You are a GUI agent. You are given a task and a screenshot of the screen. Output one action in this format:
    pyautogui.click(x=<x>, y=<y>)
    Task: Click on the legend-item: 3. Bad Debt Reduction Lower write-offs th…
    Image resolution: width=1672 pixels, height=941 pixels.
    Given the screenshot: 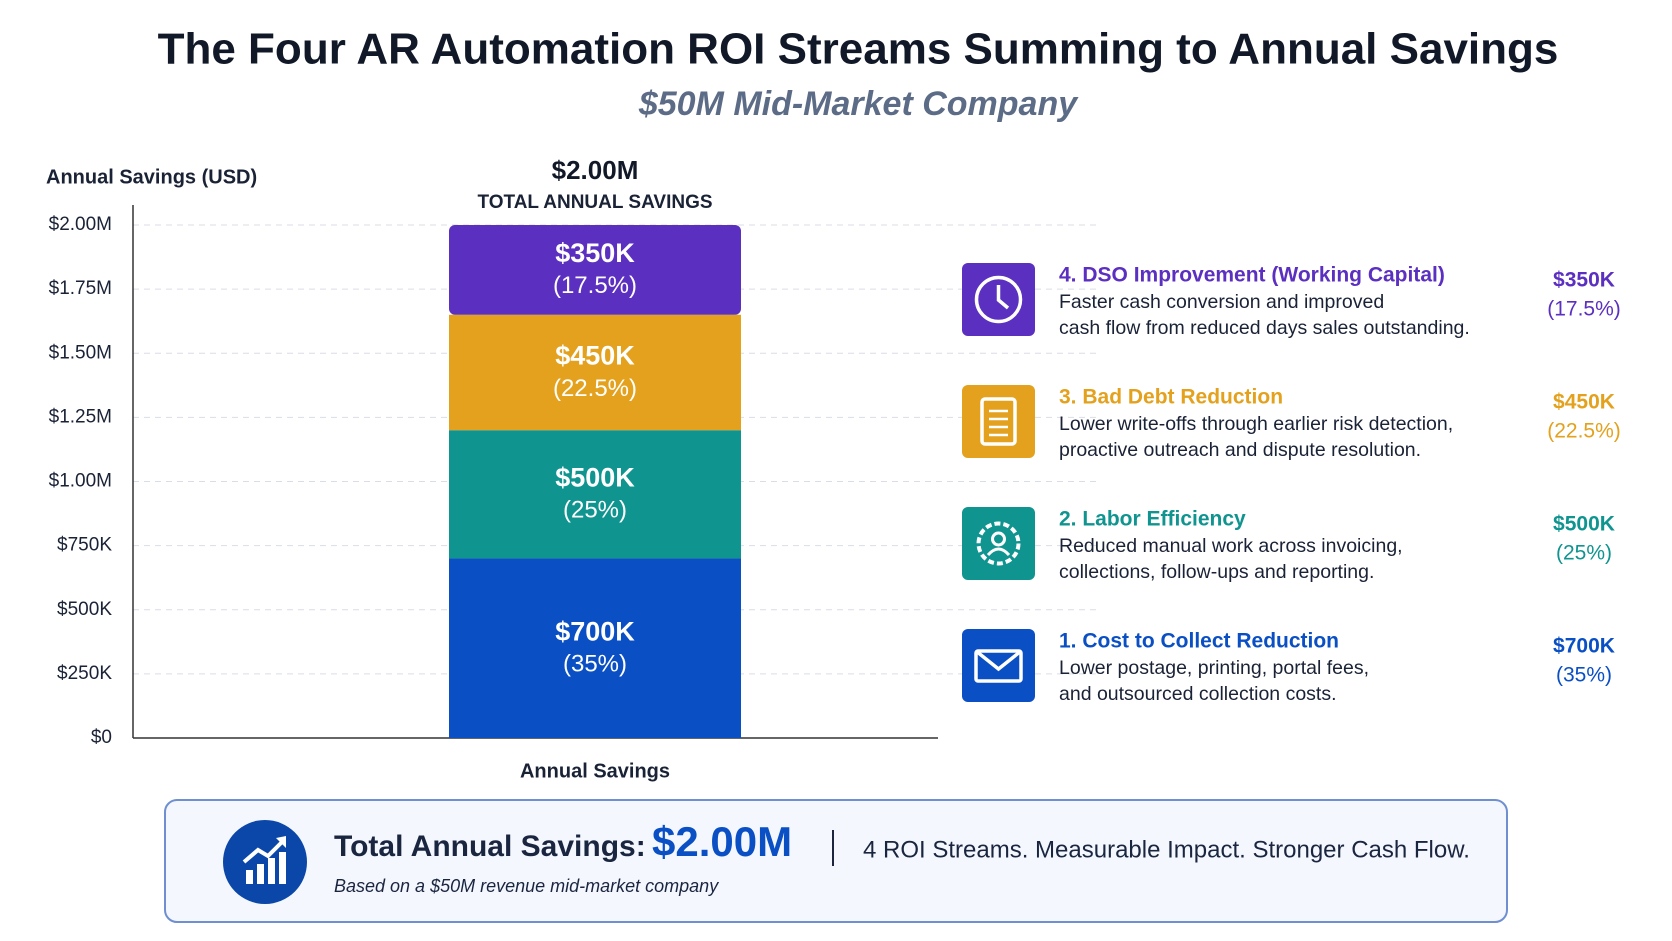 What is the action you would take?
    pyautogui.click(x=1291, y=423)
    